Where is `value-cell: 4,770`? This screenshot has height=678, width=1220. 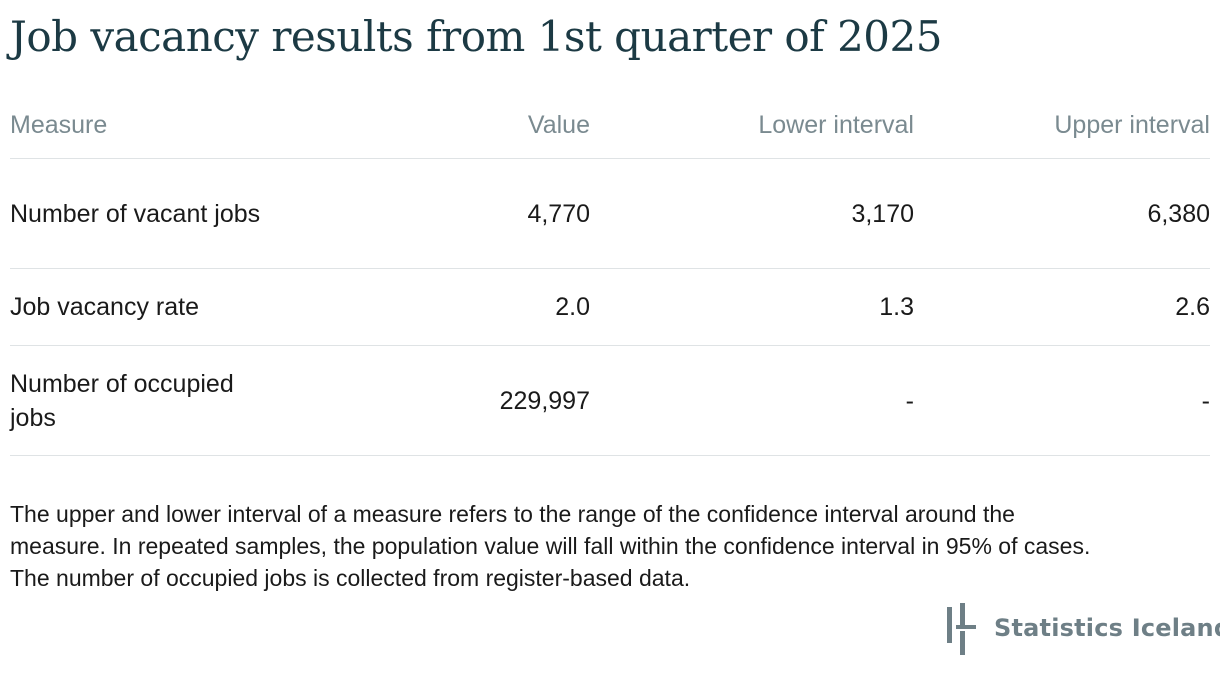 value-cell: 4,770 is located at coordinates (450, 213).